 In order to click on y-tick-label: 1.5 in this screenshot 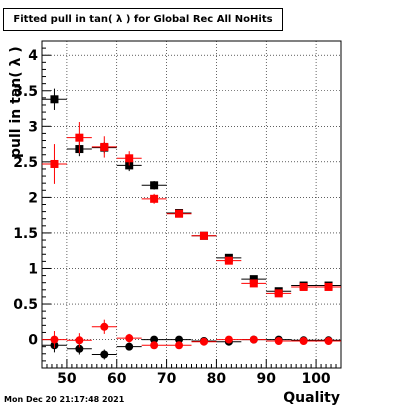, I will do `click(25, 234)`.